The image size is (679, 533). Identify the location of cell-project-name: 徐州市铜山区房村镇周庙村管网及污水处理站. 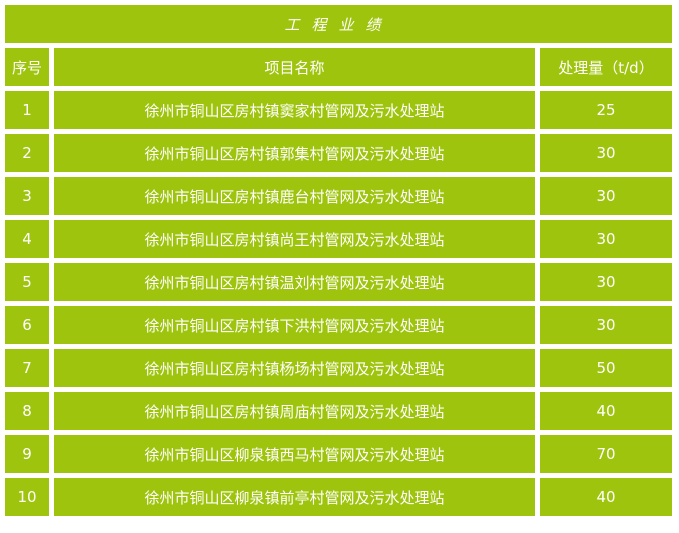
(294, 411).